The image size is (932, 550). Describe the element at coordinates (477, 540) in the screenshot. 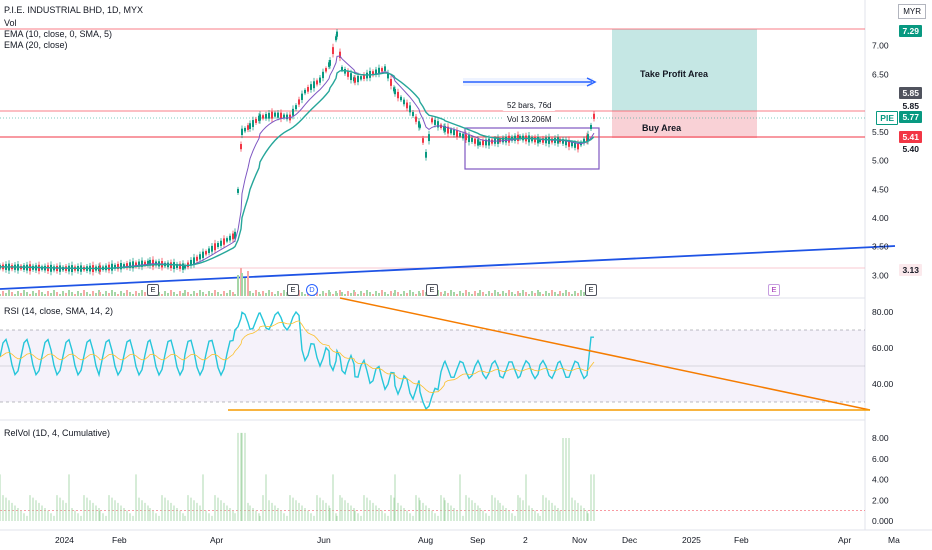

I see `time-axis-label: Sep` at that location.